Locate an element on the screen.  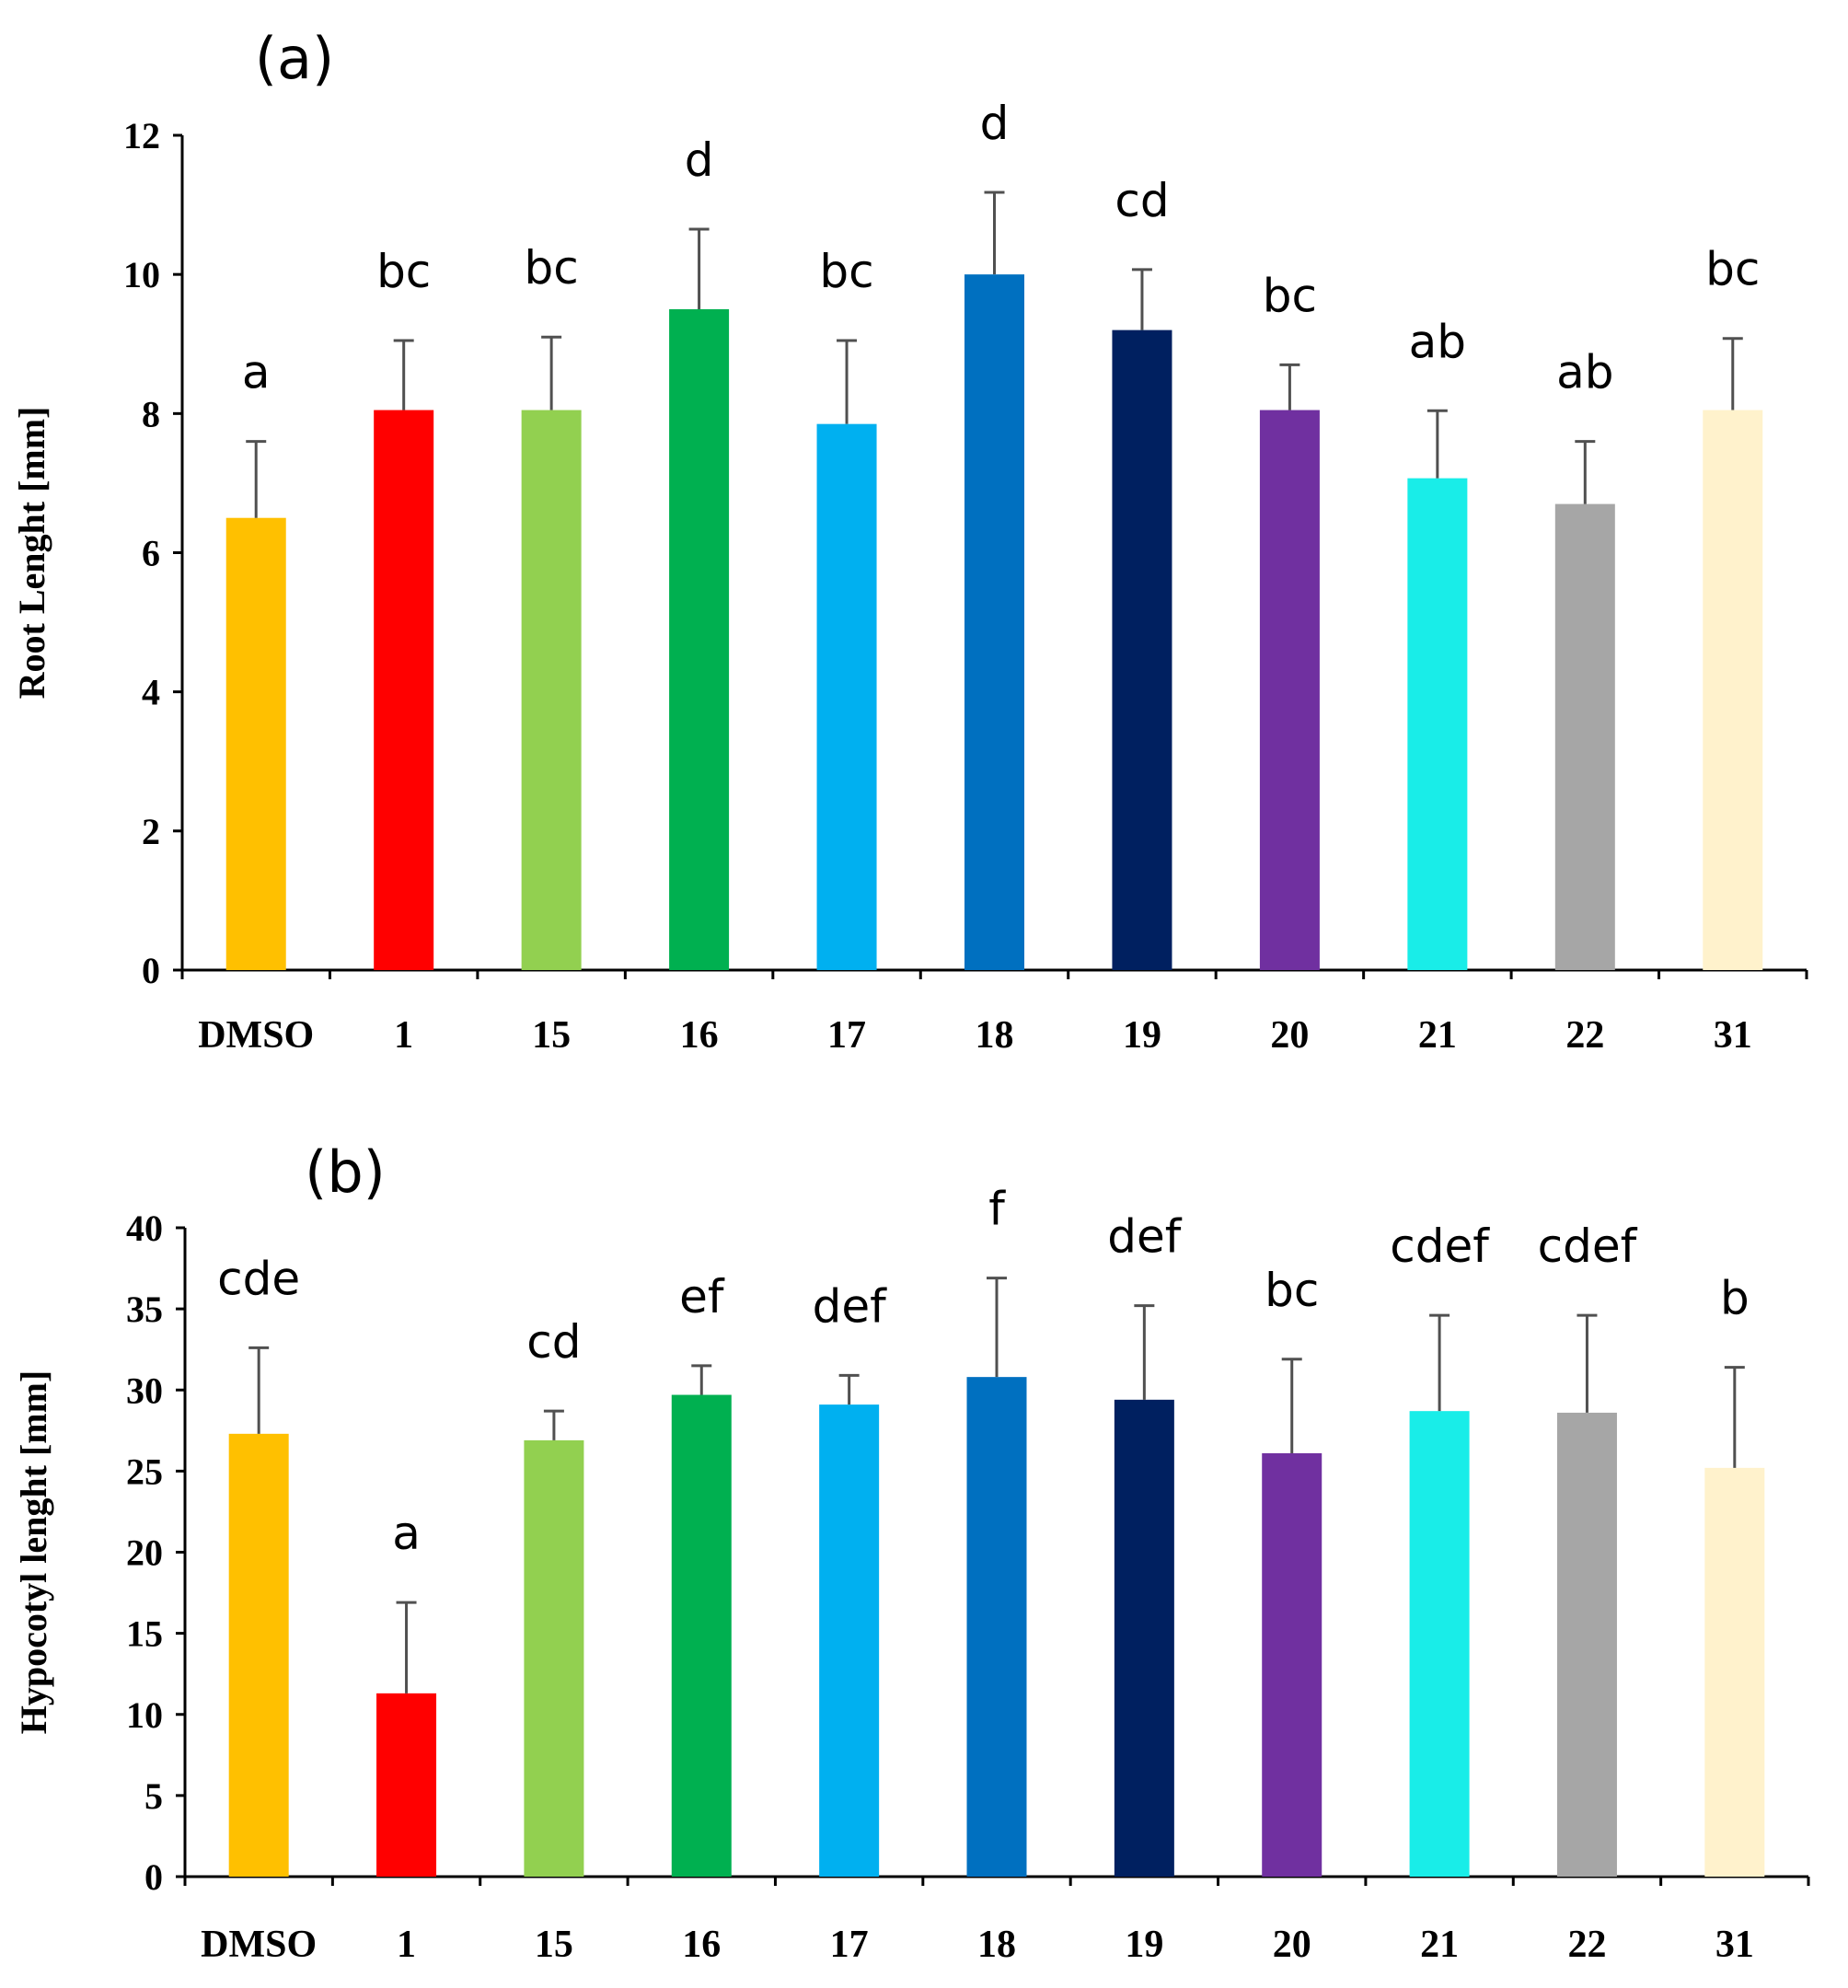
panel-b-significance-label-15: cd is located at coordinates (553, 1342).